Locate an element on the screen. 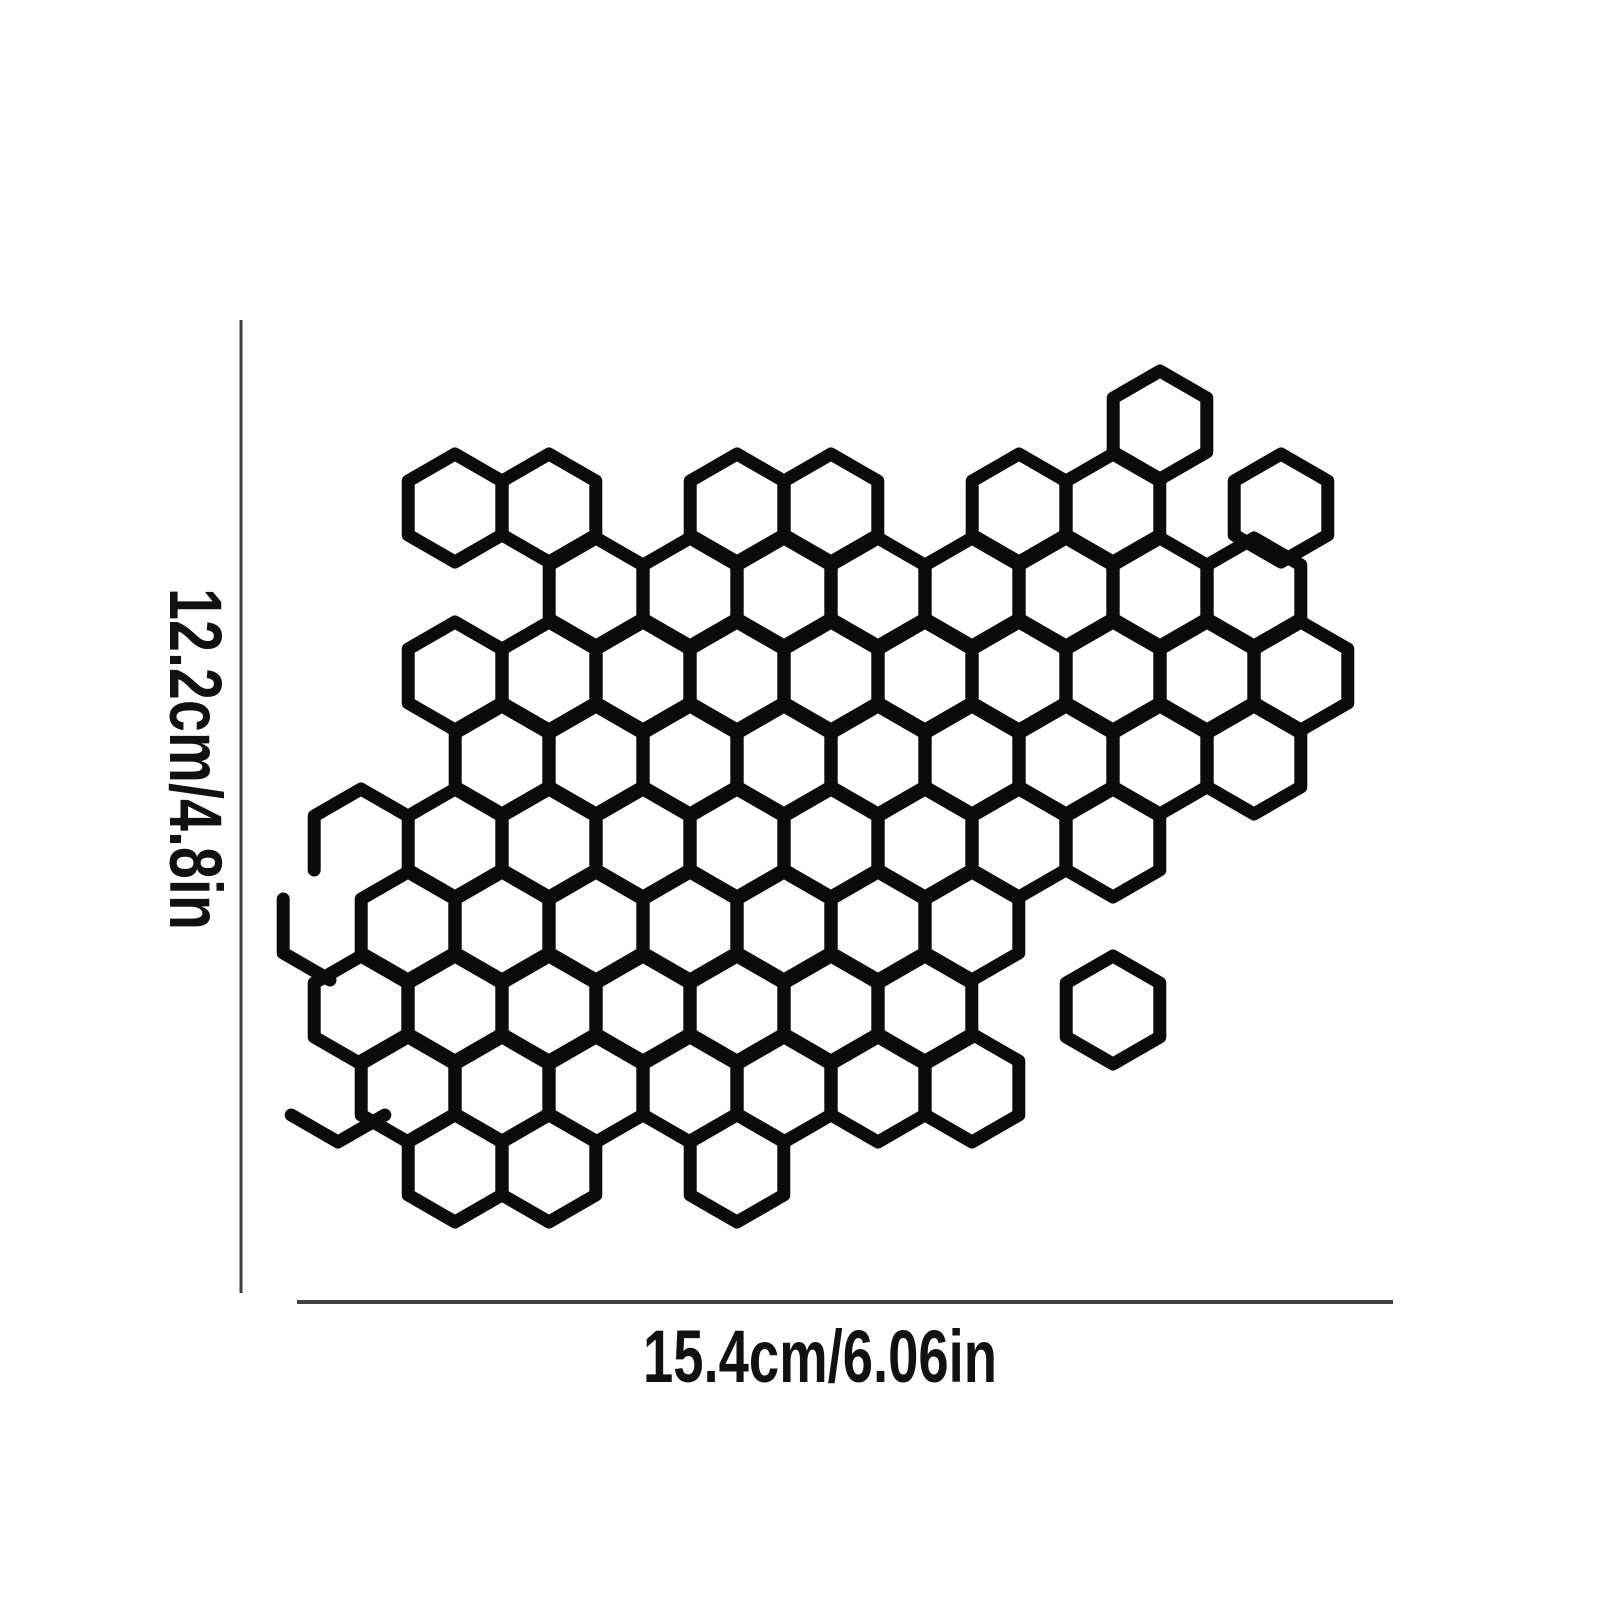 This screenshot has width=1600, height=1600. height-dimension-label: 12.2cm/4.8in is located at coordinates (195, 759).